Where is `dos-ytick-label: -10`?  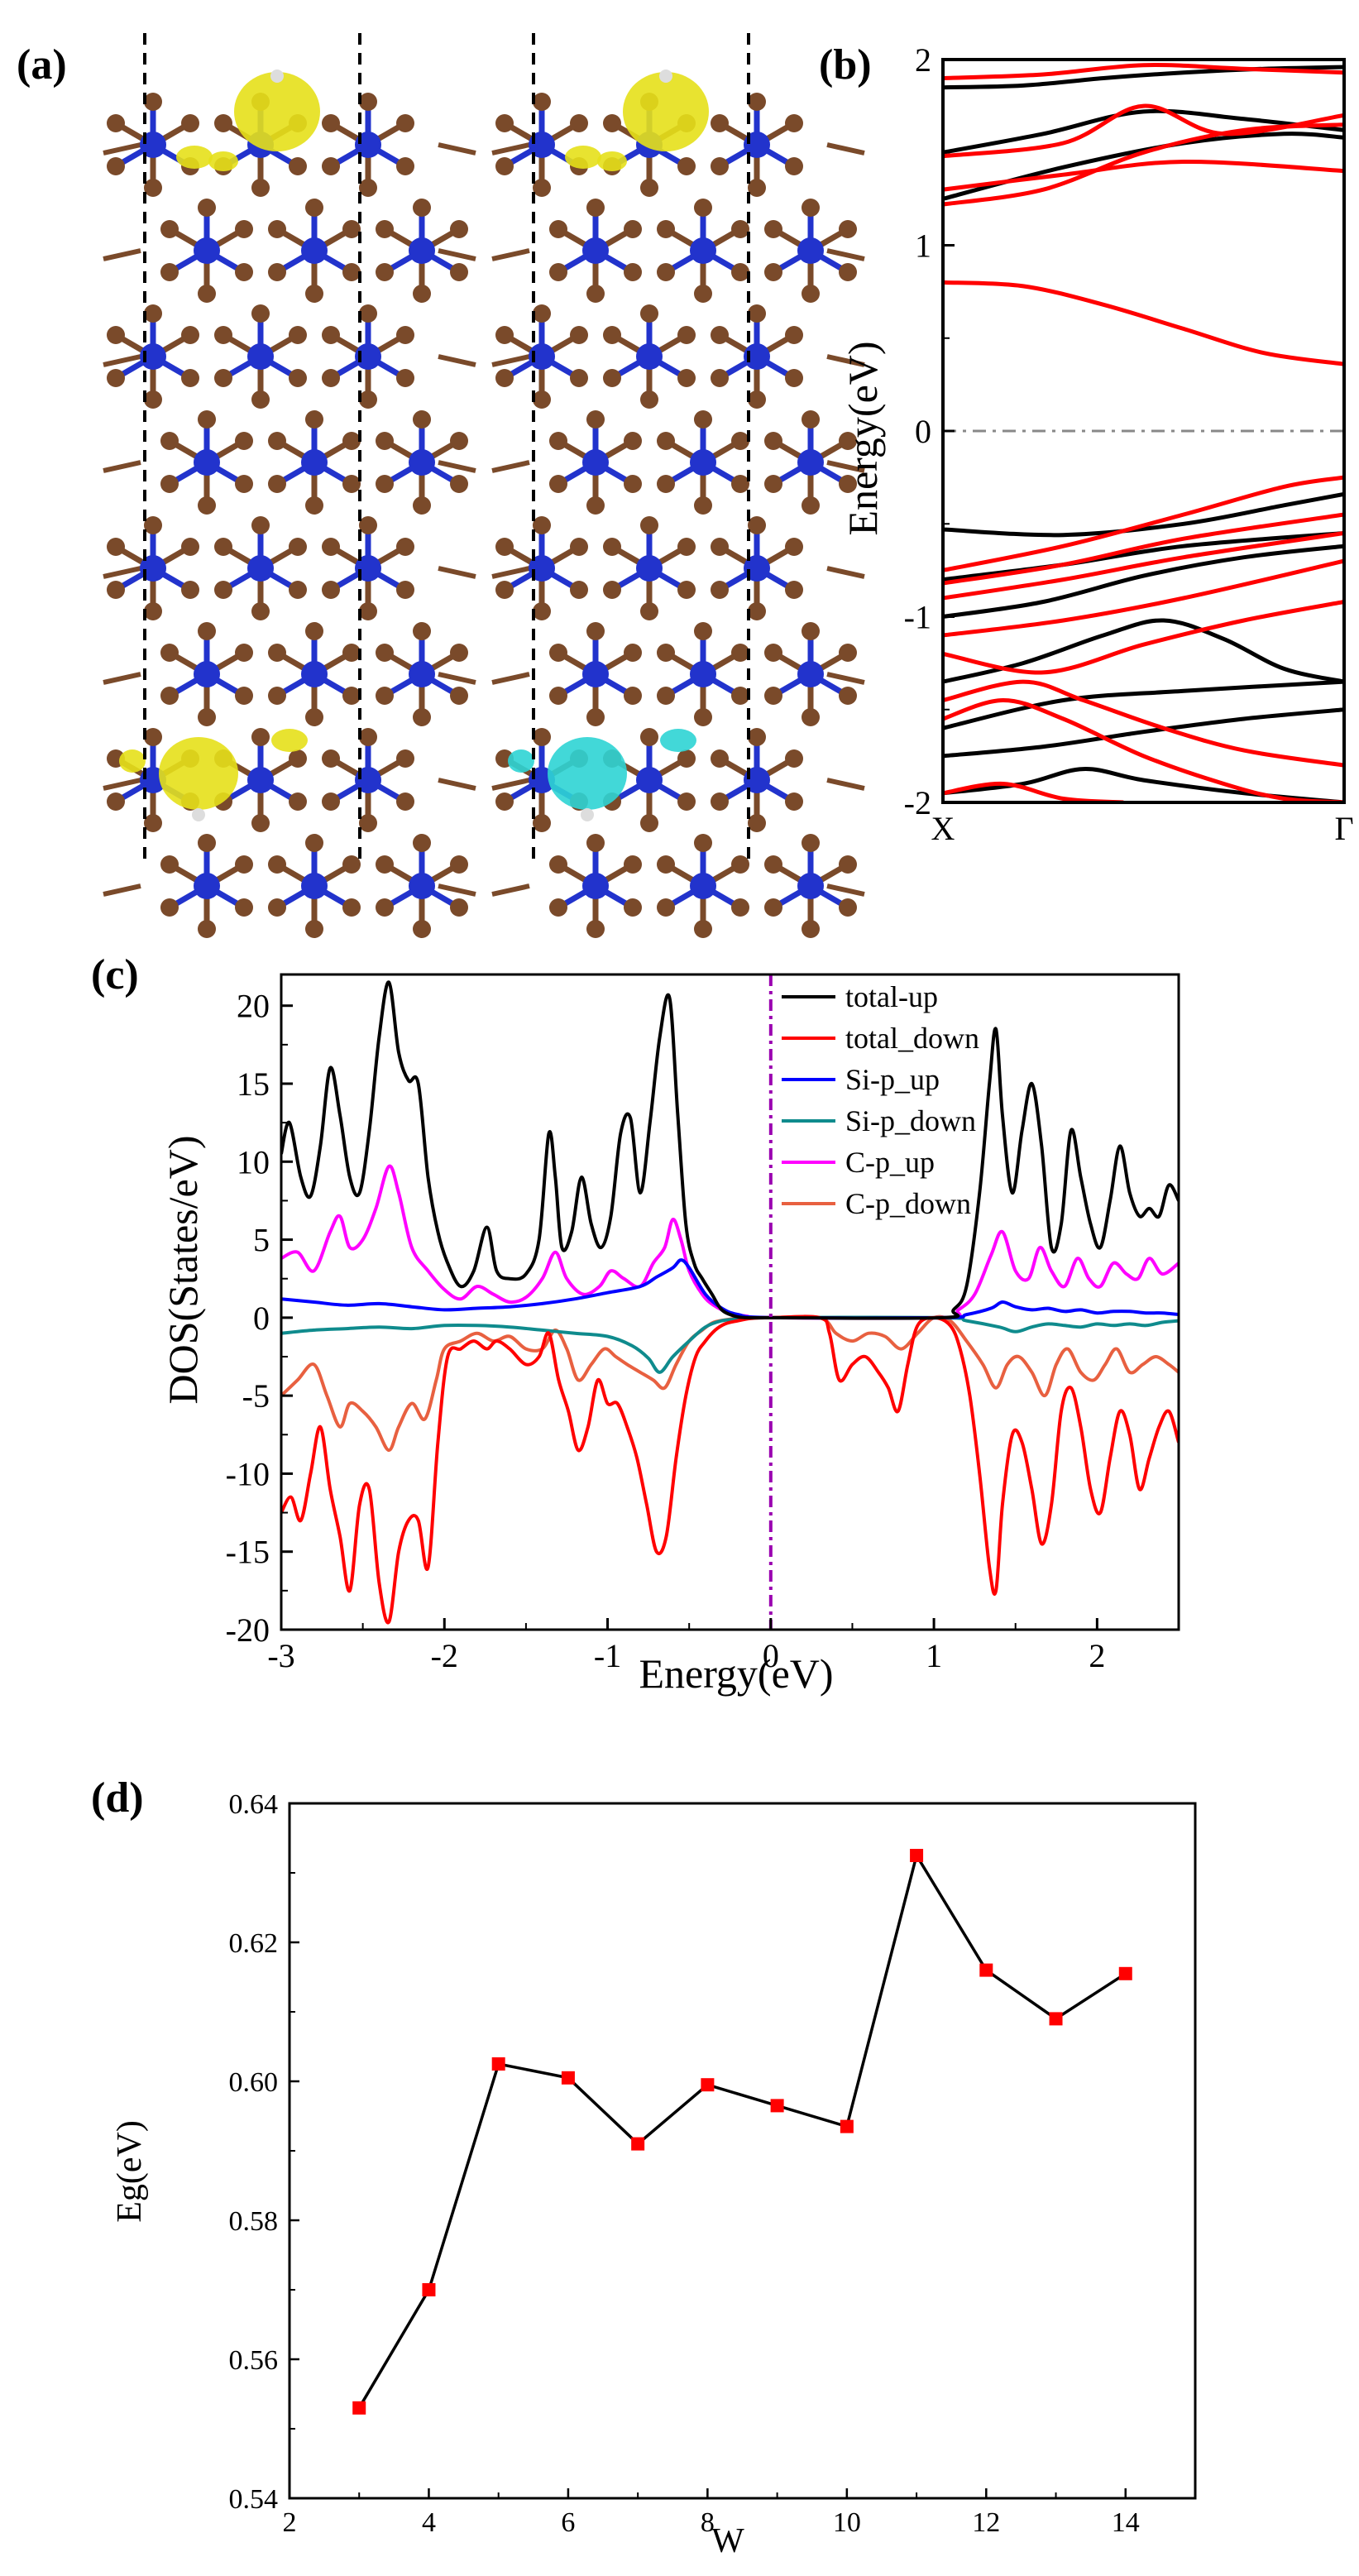
dos-ytick-label: -10 is located at coordinates (248, 1474).